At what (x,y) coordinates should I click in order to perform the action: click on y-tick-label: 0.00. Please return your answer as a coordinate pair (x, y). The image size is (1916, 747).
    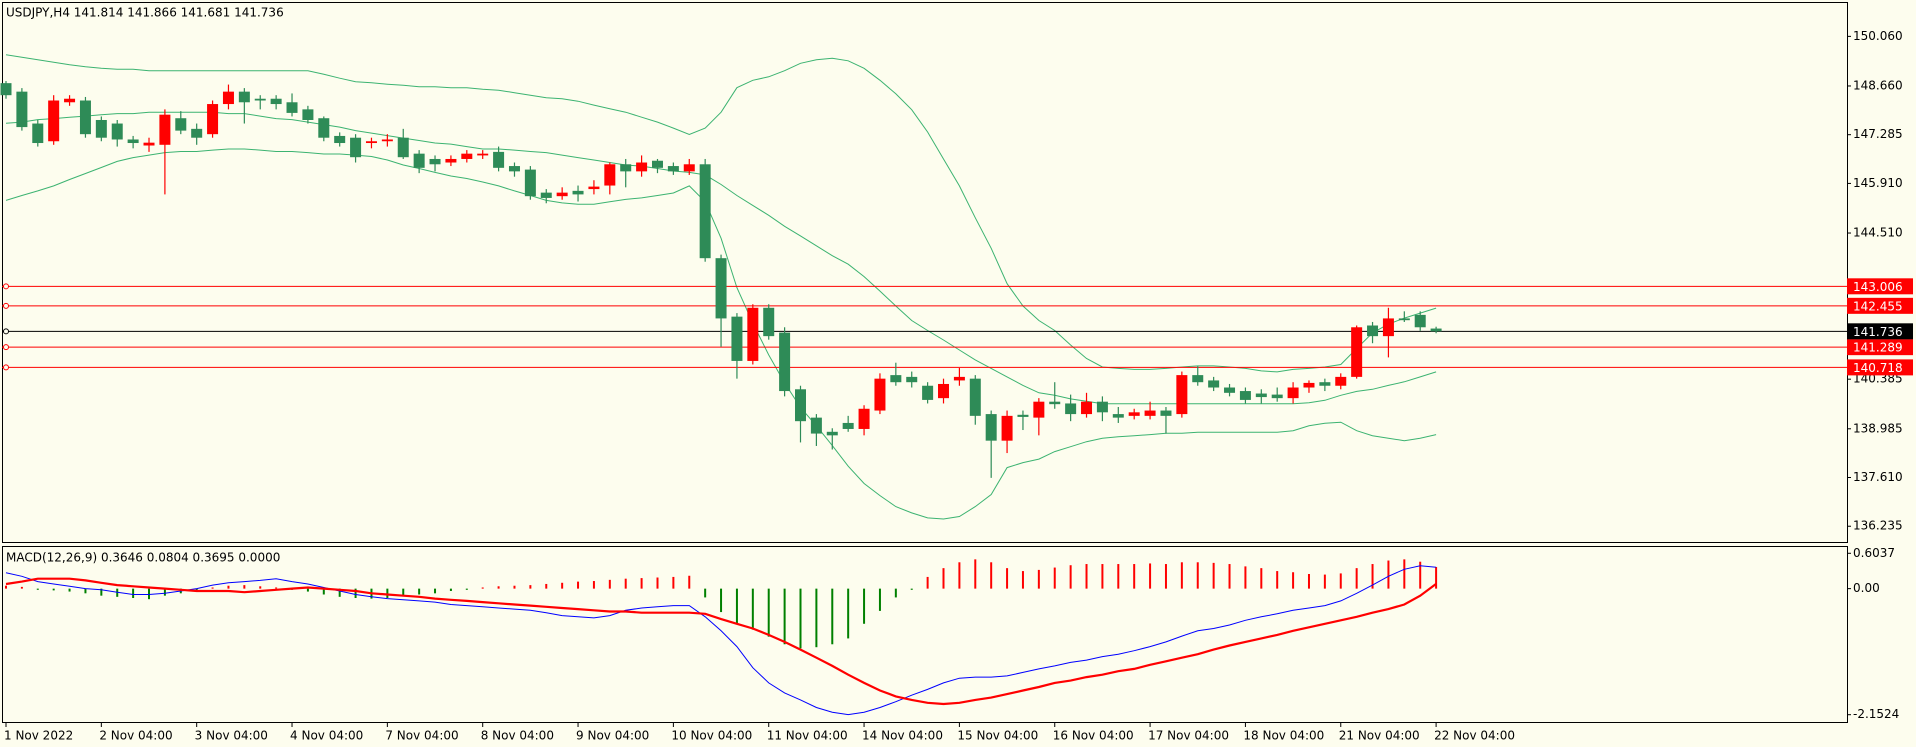
    Looking at the image, I should click on (1866, 588).